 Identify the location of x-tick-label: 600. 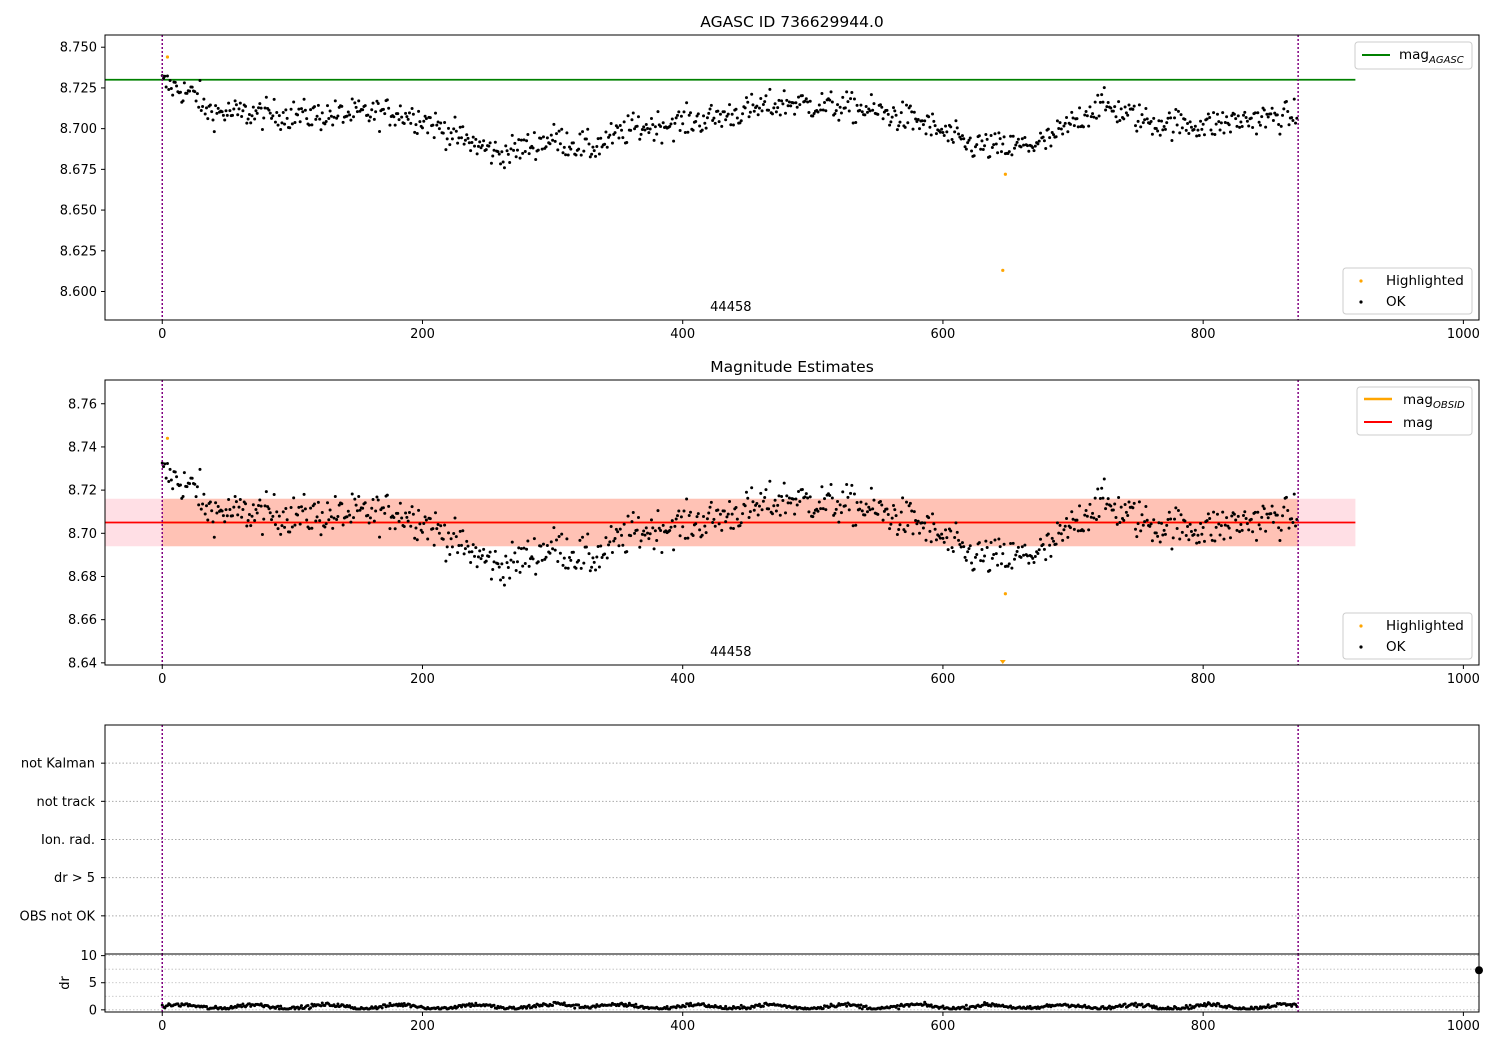
(943, 1026).